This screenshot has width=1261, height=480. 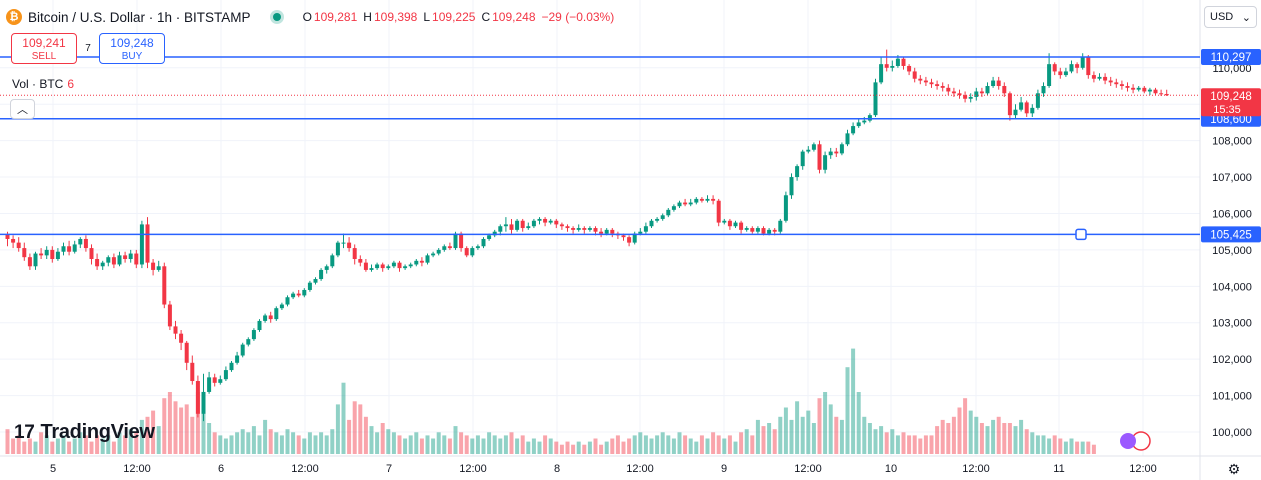 I want to click on market-status-icon, so click(x=276, y=17).